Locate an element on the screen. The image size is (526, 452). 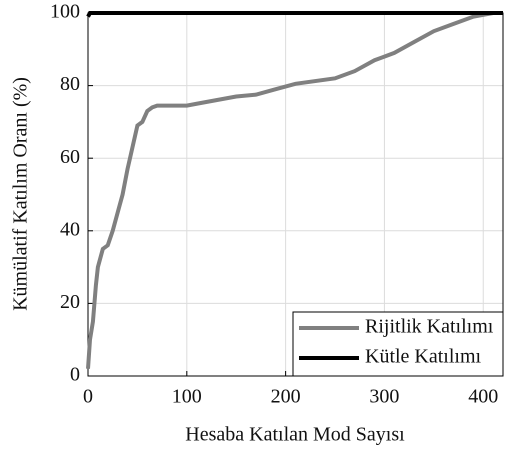
y-tick-label: 20 is located at coordinates (70, 302).